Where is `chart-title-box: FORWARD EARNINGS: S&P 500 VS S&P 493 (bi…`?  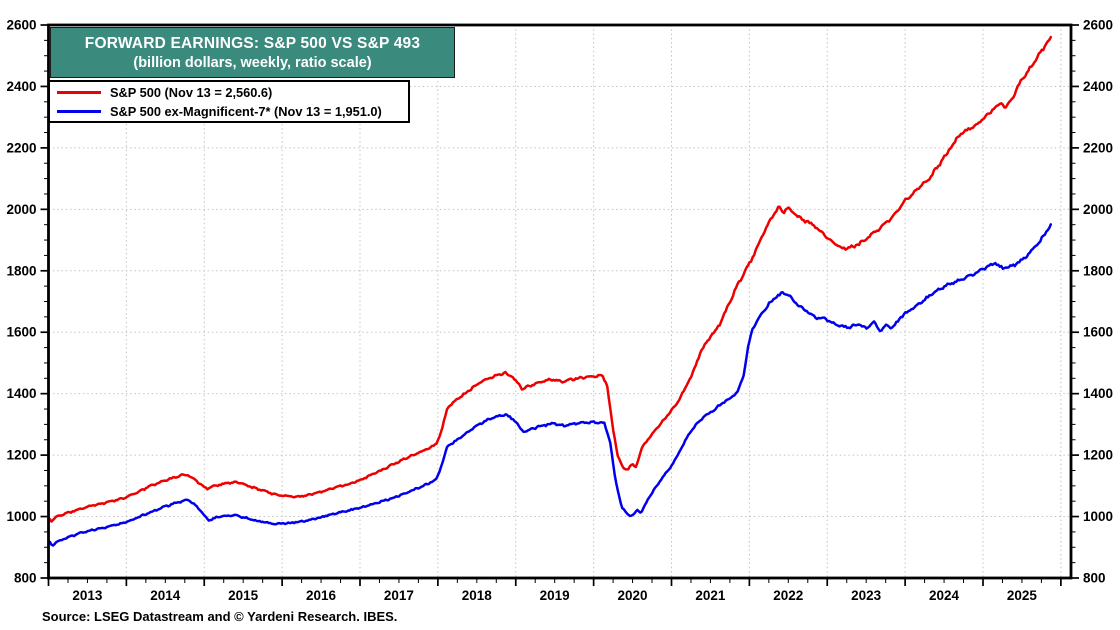
chart-title-box: FORWARD EARNINGS: S&P 500 VS S&P 493 (bi… is located at coordinates (252, 52).